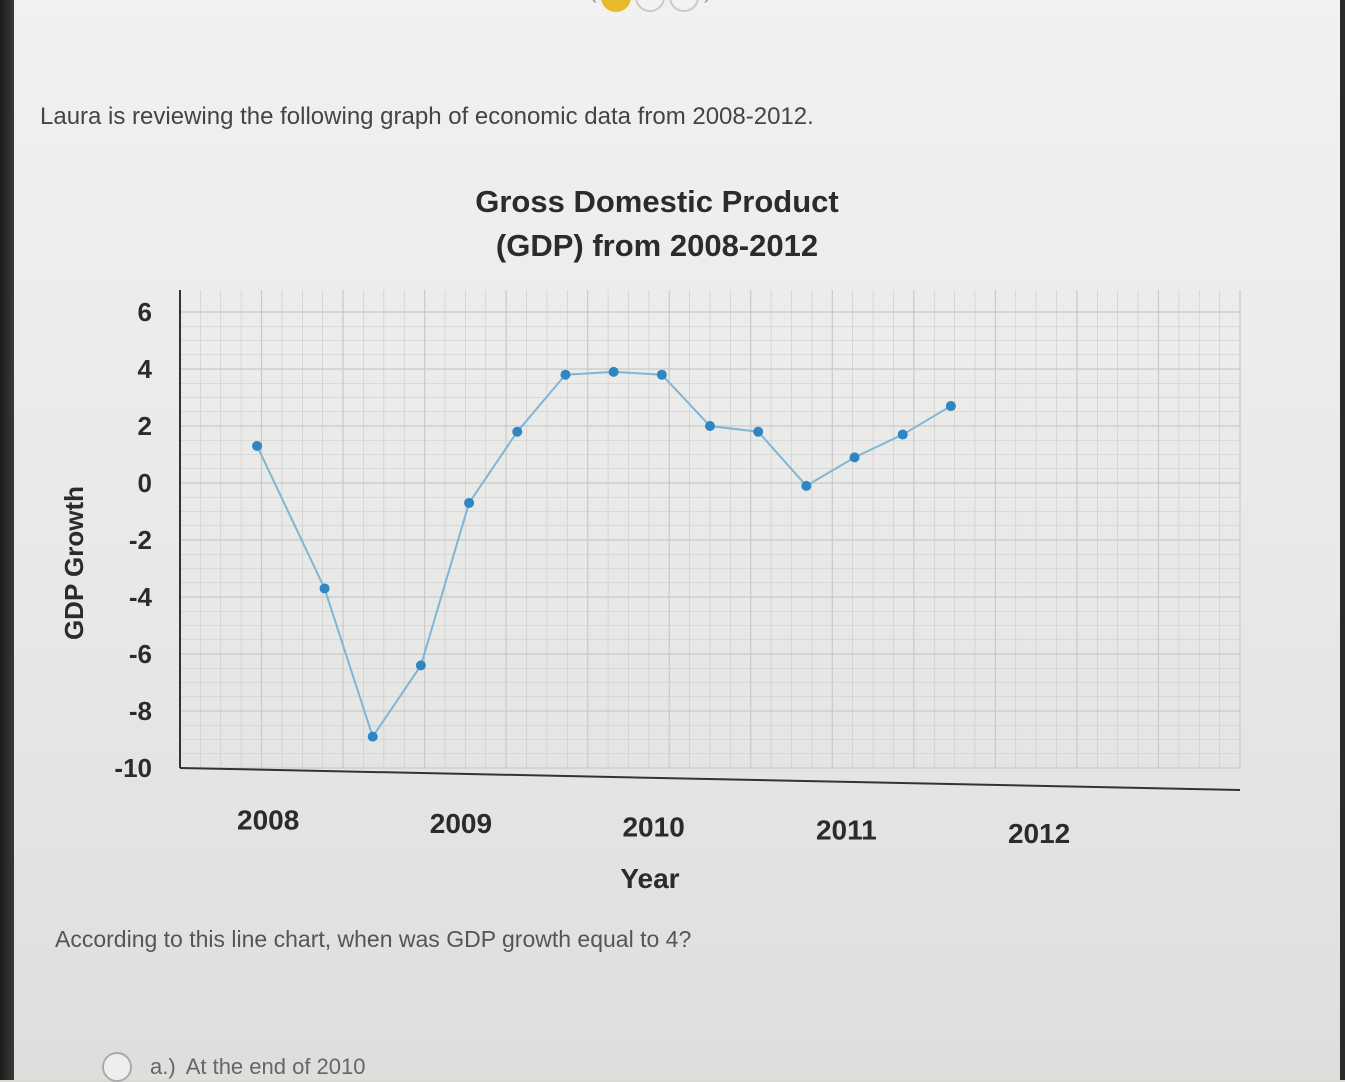  I want to click on answer-option-a: a.) At the end of 2010, so click(234, 1067).